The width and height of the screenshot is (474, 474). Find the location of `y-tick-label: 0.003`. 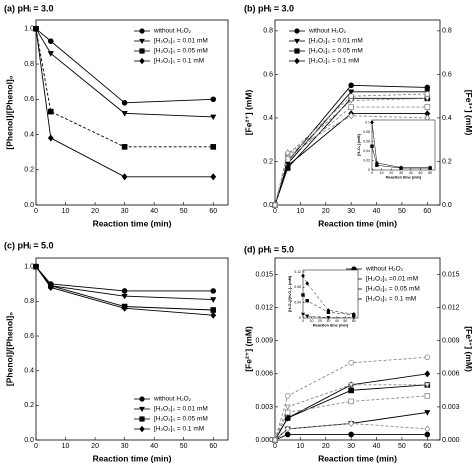

y-tick-label: 0.003 is located at coordinates (264, 407).